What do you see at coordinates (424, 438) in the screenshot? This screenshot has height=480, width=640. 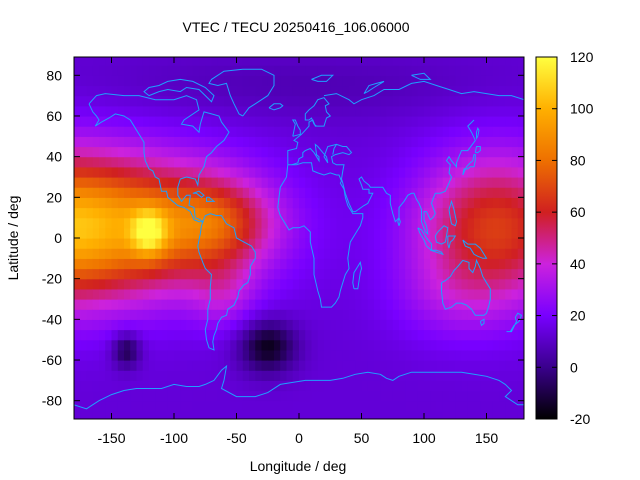 I see `x-tick-label: 100` at bounding box center [424, 438].